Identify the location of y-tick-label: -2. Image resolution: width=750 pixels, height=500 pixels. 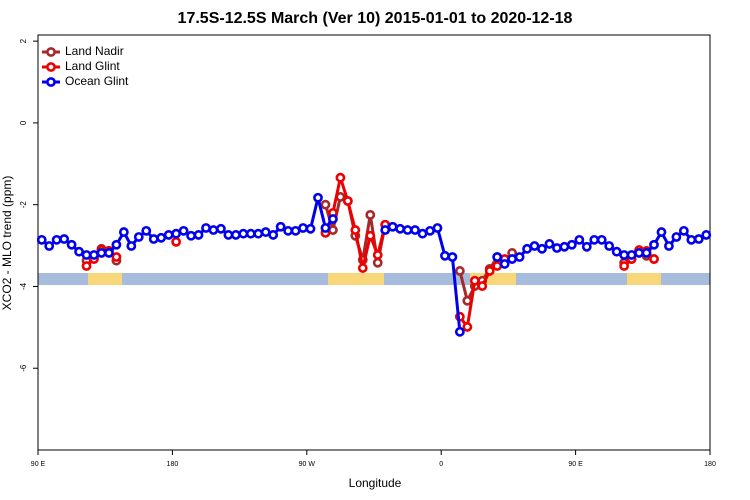
(23, 205).